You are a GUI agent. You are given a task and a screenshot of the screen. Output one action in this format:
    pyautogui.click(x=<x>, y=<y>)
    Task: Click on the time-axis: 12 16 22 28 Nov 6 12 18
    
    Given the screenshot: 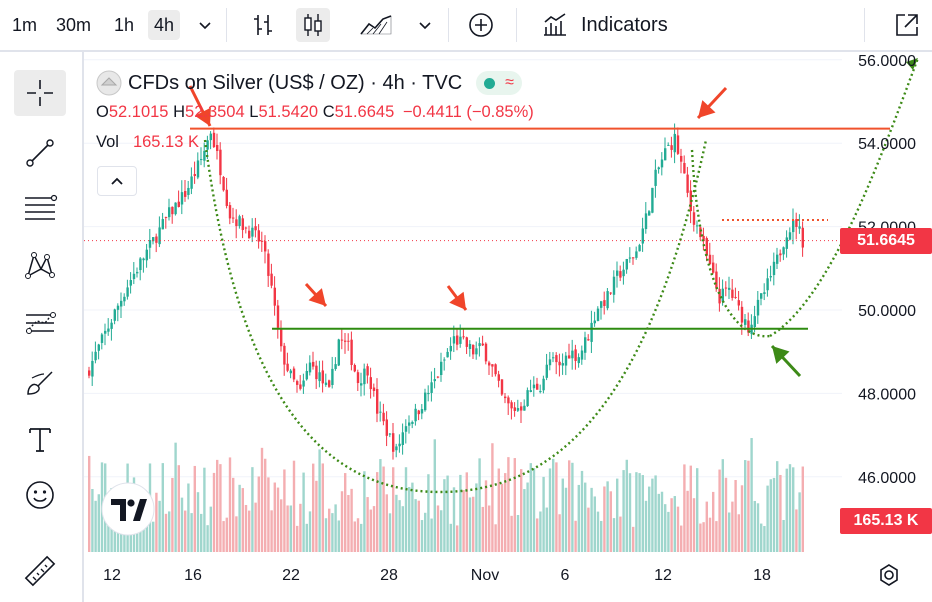 What is the action you would take?
    pyautogui.click(x=437, y=575)
    